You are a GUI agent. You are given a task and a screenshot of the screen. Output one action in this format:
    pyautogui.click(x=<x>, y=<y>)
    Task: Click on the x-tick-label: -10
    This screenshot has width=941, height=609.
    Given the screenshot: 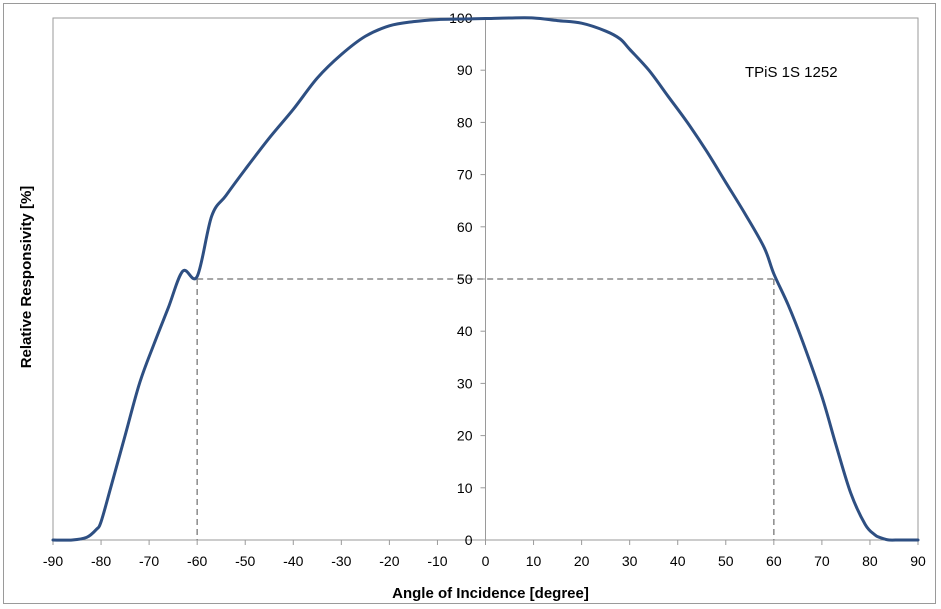 What is the action you would take?
    pyautogui.click(x=437, y=561)
    